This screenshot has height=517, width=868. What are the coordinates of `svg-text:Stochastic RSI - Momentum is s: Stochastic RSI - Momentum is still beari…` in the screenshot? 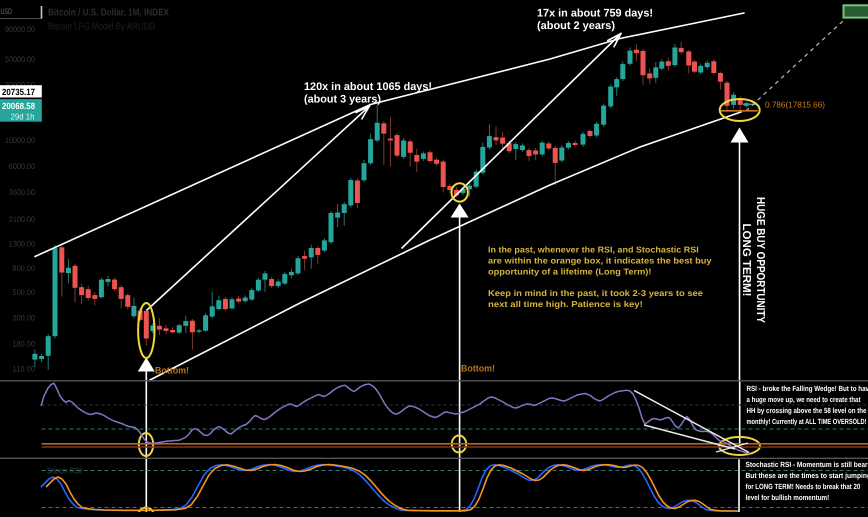 It's located at (807, 464).